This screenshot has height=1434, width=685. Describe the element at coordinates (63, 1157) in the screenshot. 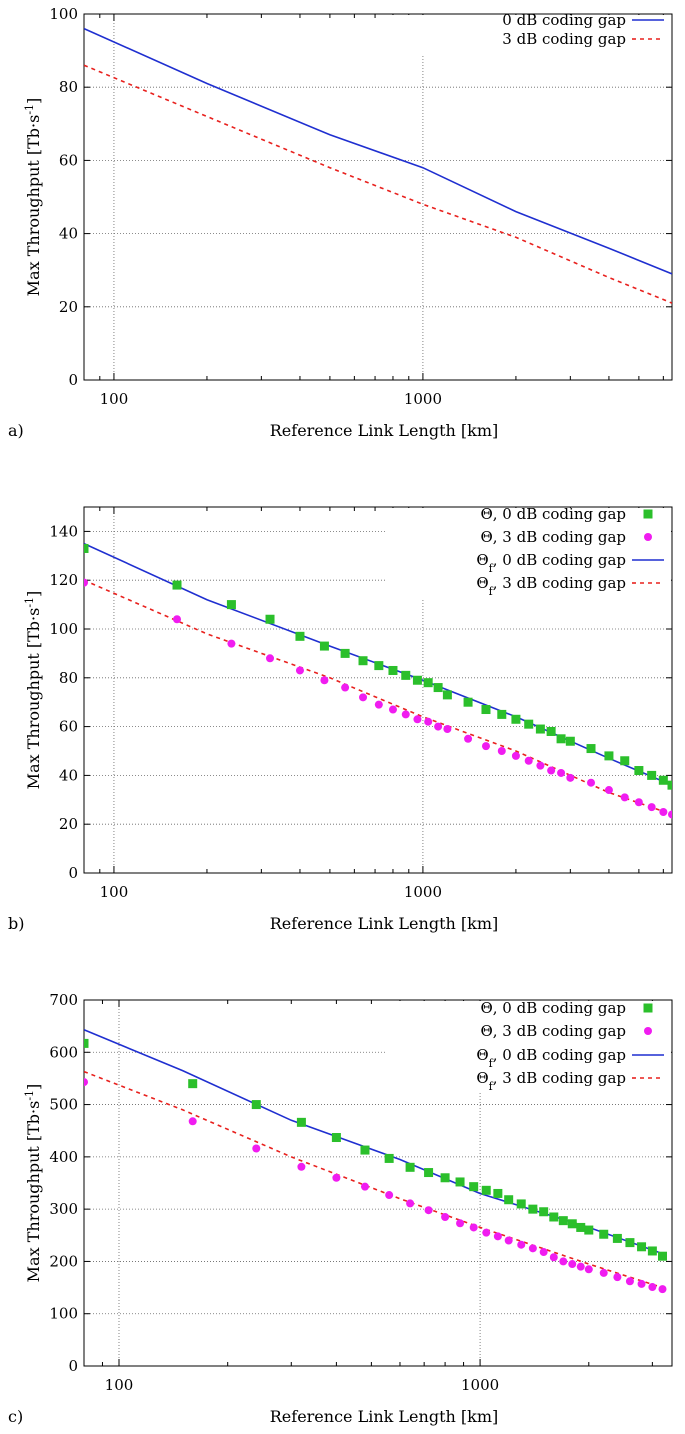

I see `y-tick-label: 400` at that location.